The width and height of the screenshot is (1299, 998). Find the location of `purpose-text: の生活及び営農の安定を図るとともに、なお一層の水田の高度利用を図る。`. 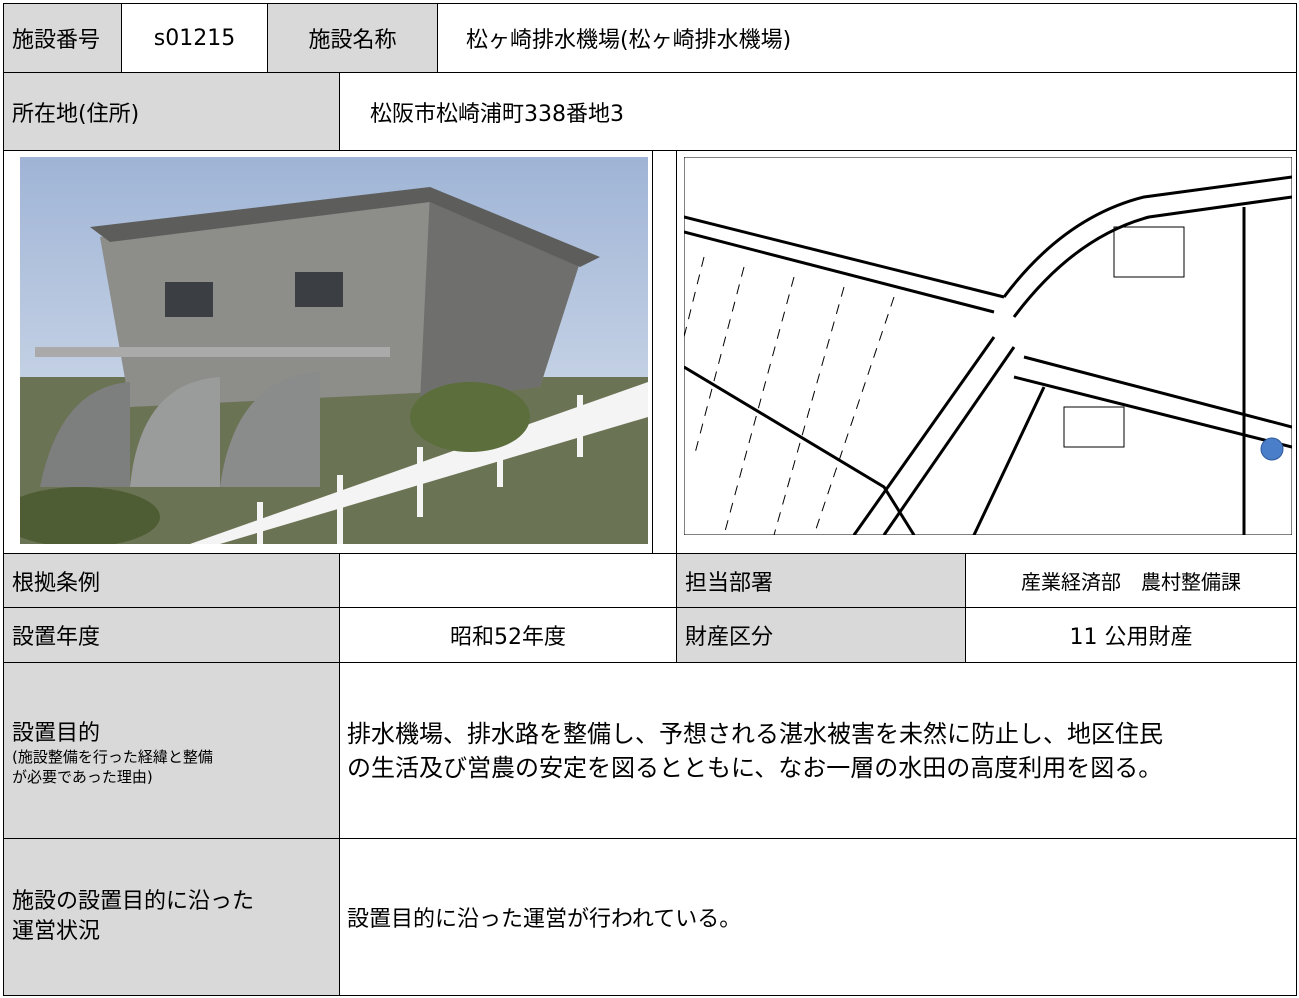

purpose-text: の生活及び営農の安定を図るとともに、なお一層の水田の高度利用を図る。 is located at coordinates (755, 767).